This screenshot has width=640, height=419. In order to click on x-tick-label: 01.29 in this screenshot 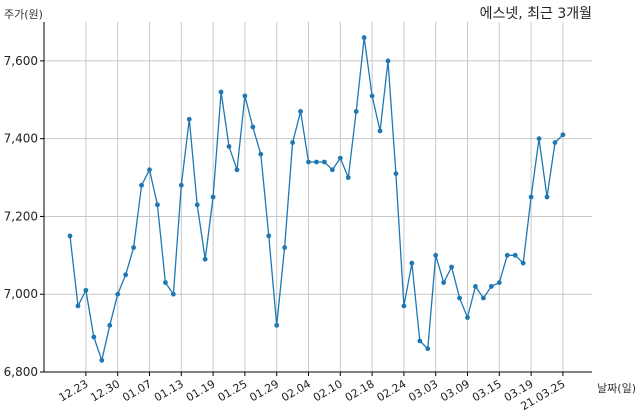, I will do `click(264, 390)`.